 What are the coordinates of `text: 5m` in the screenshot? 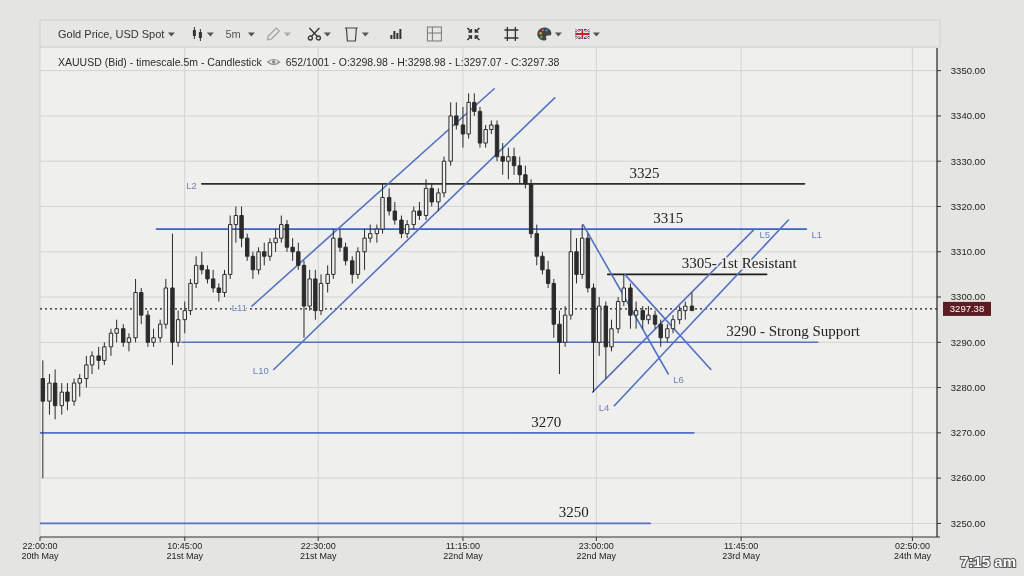 It's located at (233, 34).